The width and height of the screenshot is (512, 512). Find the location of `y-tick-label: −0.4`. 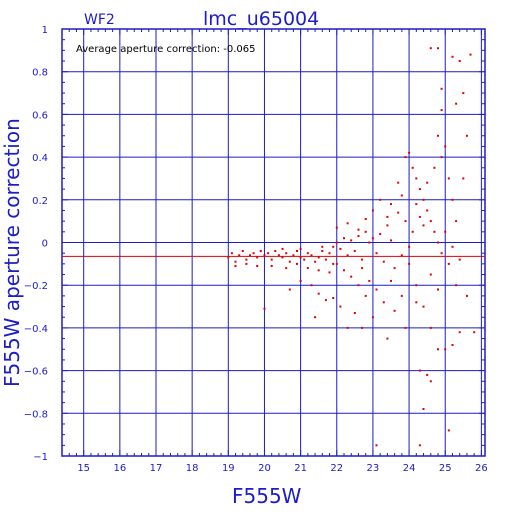

y-tick-label: −0.4 is located at coordinates (36, 329).